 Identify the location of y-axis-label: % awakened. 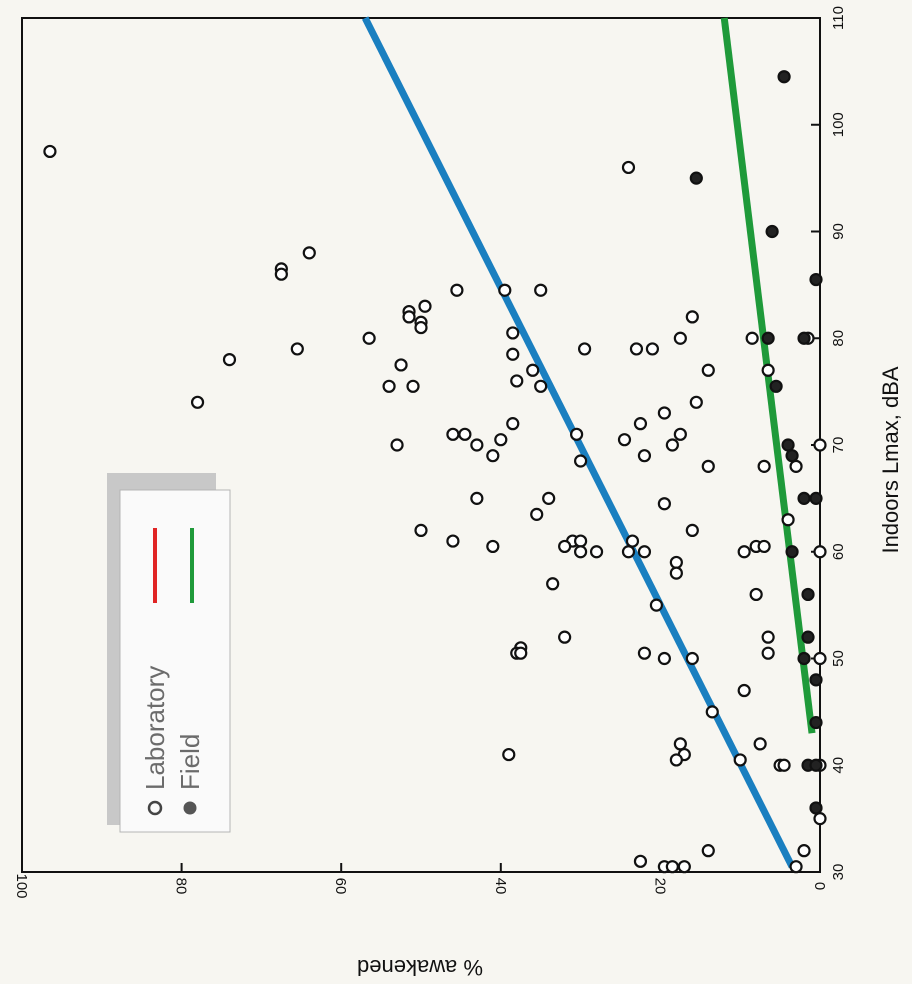
(420, 967).